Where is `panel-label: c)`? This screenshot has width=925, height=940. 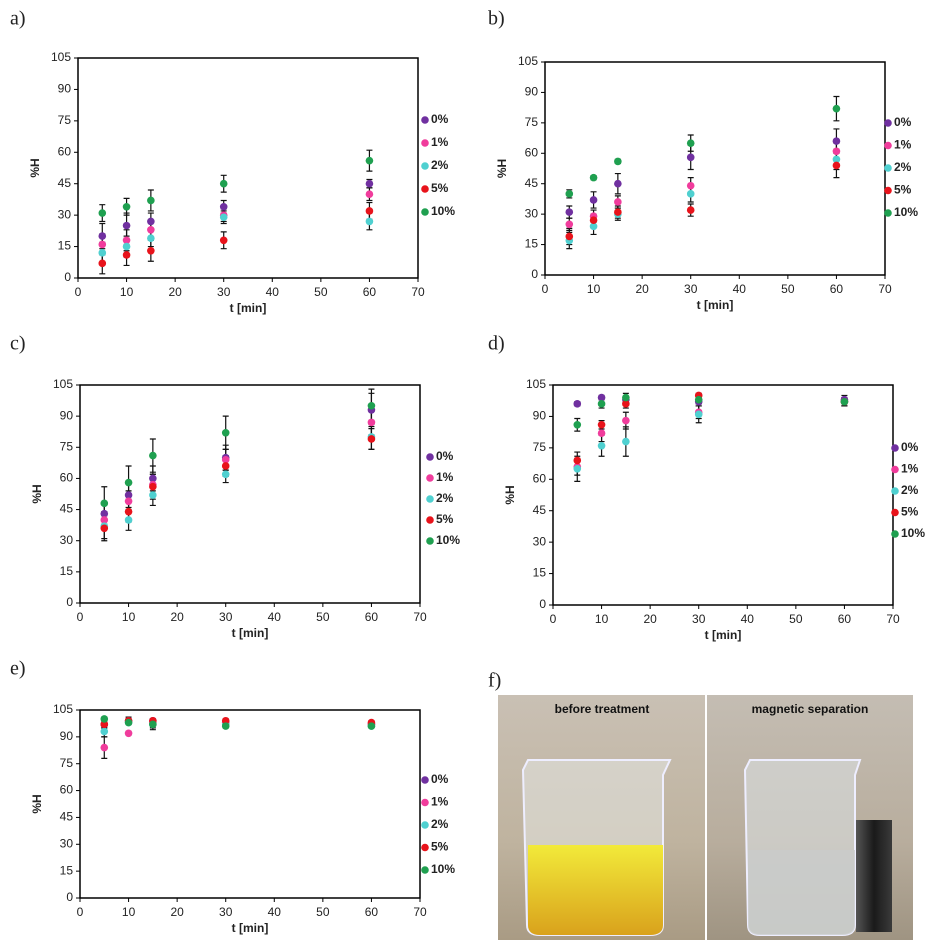
panel-label: c) is located at coordinates (18, 344).